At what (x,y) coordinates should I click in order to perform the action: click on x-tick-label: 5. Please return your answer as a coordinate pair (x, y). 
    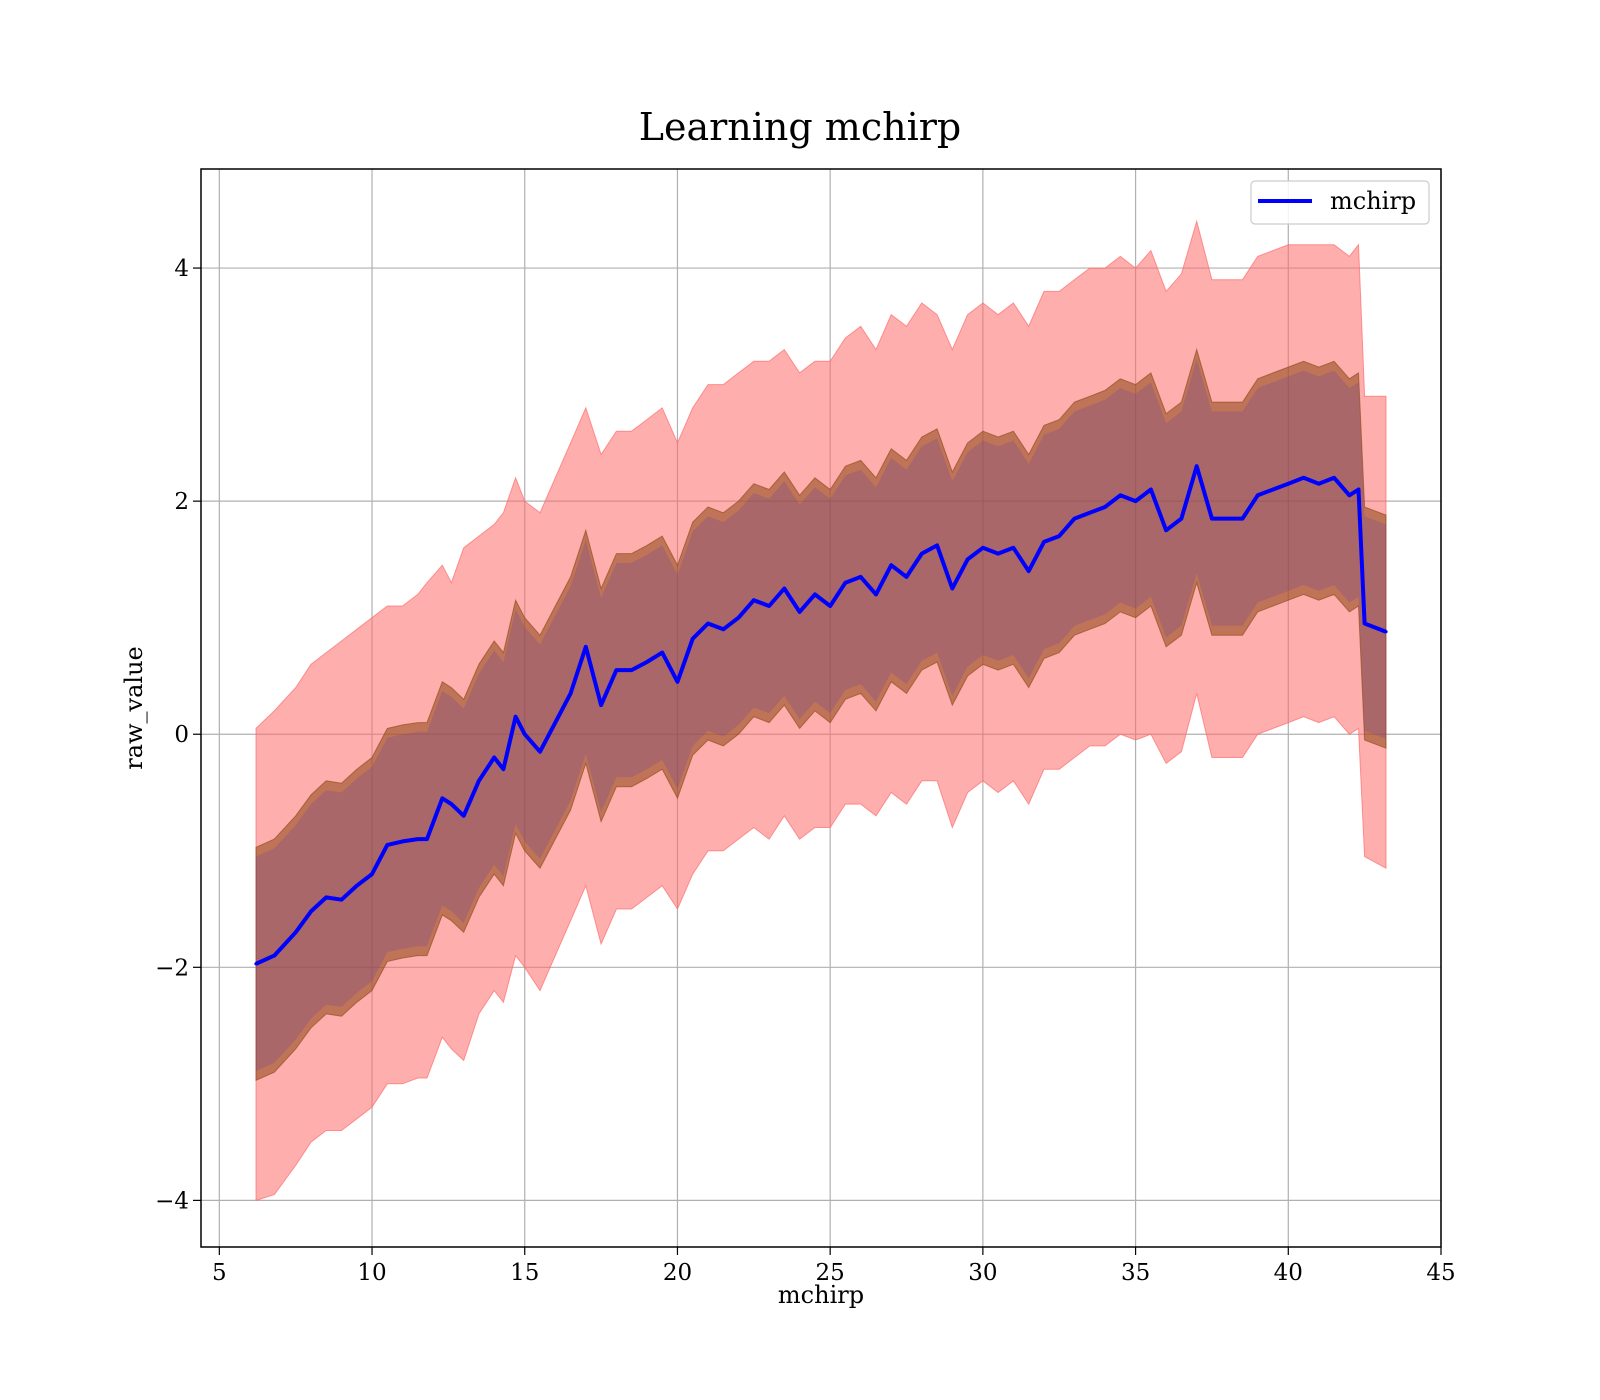
    Looking at the image, I should click on (219, 1273).